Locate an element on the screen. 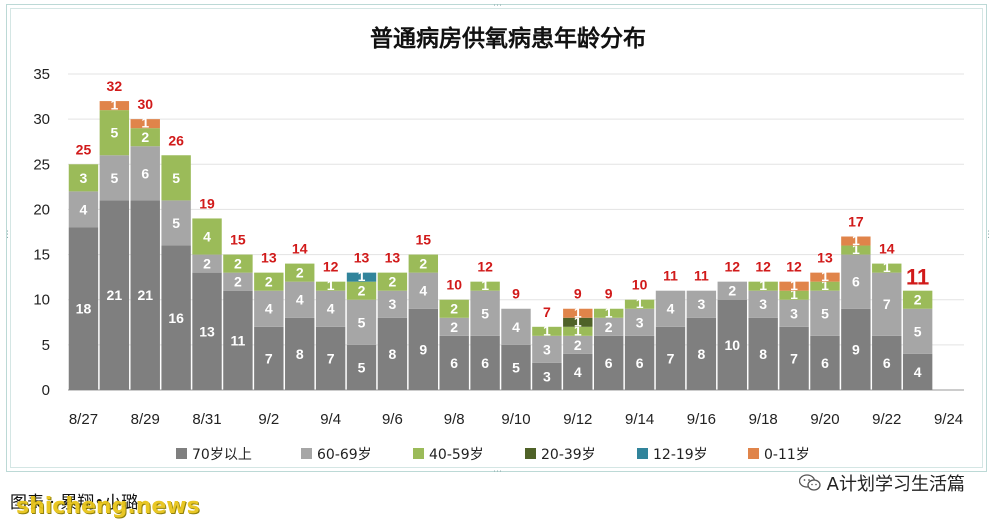 The width and height of the screenshot is (995, 526). segment-label: 11 is located at coordinates (238, 340).